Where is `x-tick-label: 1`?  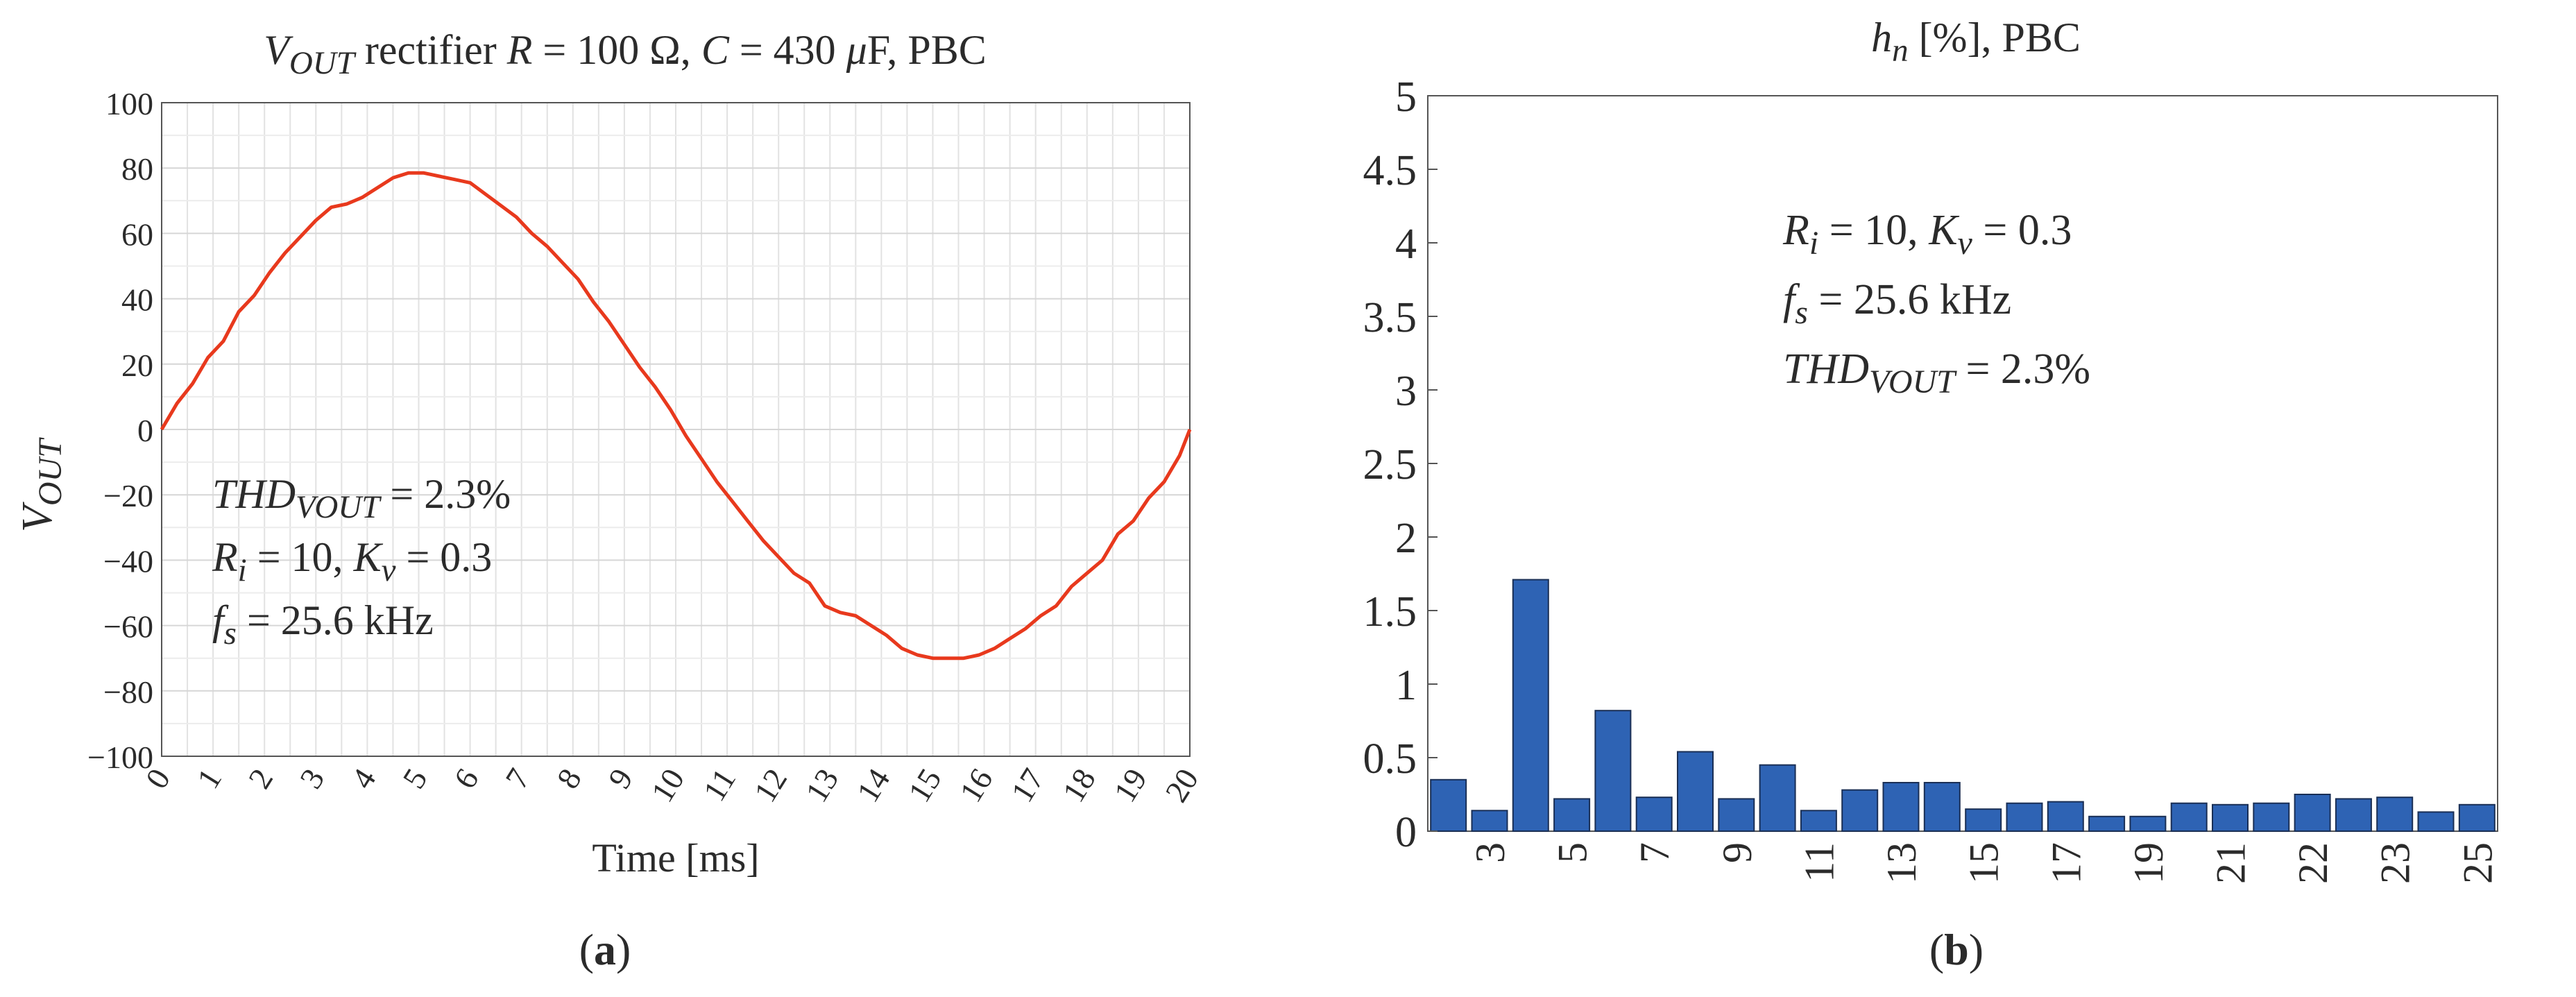
x-tick-label: 1 is located at coordinates (209, 779).